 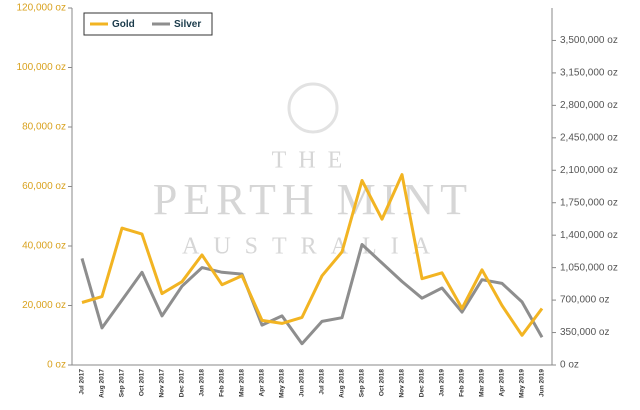 I want to click on y2-tick-label: 0 oz, so click(x=569, y=365).